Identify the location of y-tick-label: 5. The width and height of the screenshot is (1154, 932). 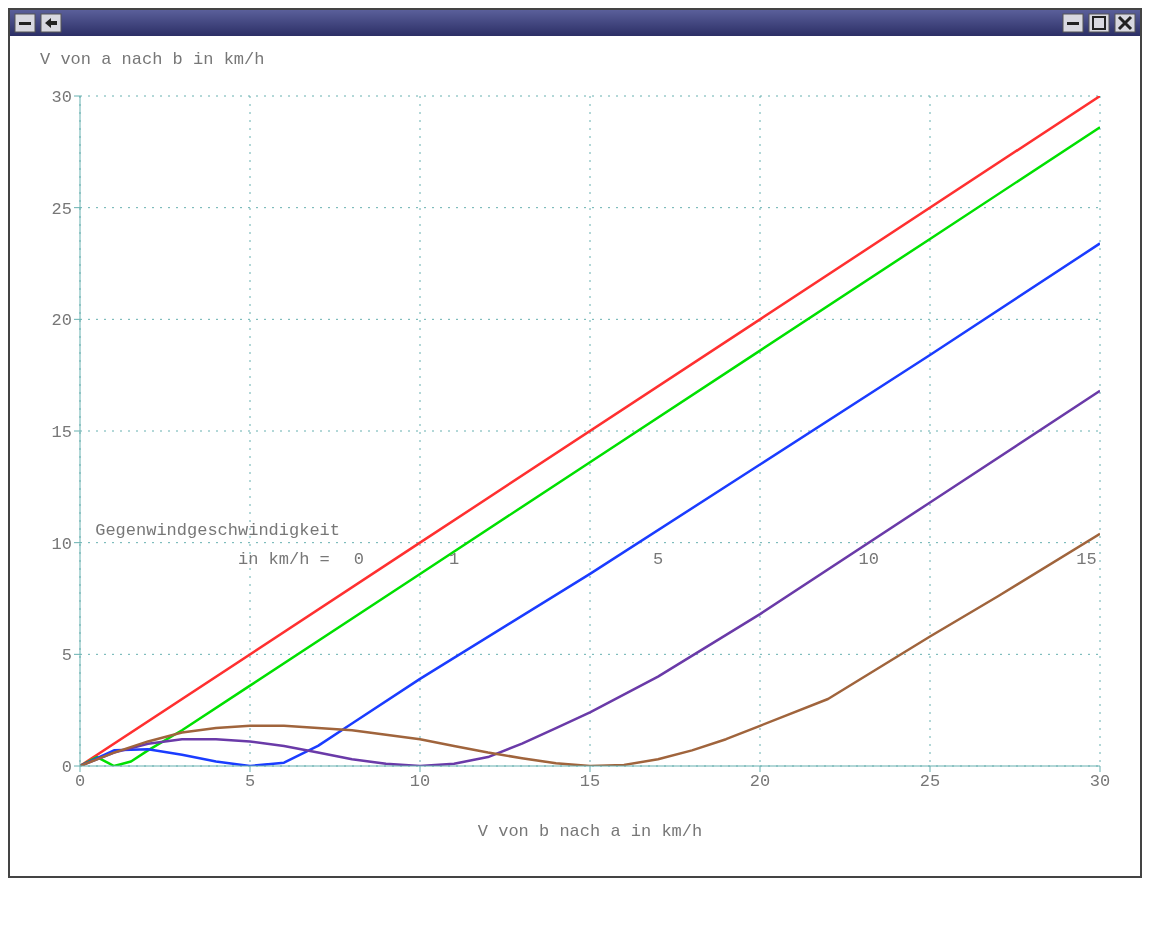
(66, 656).